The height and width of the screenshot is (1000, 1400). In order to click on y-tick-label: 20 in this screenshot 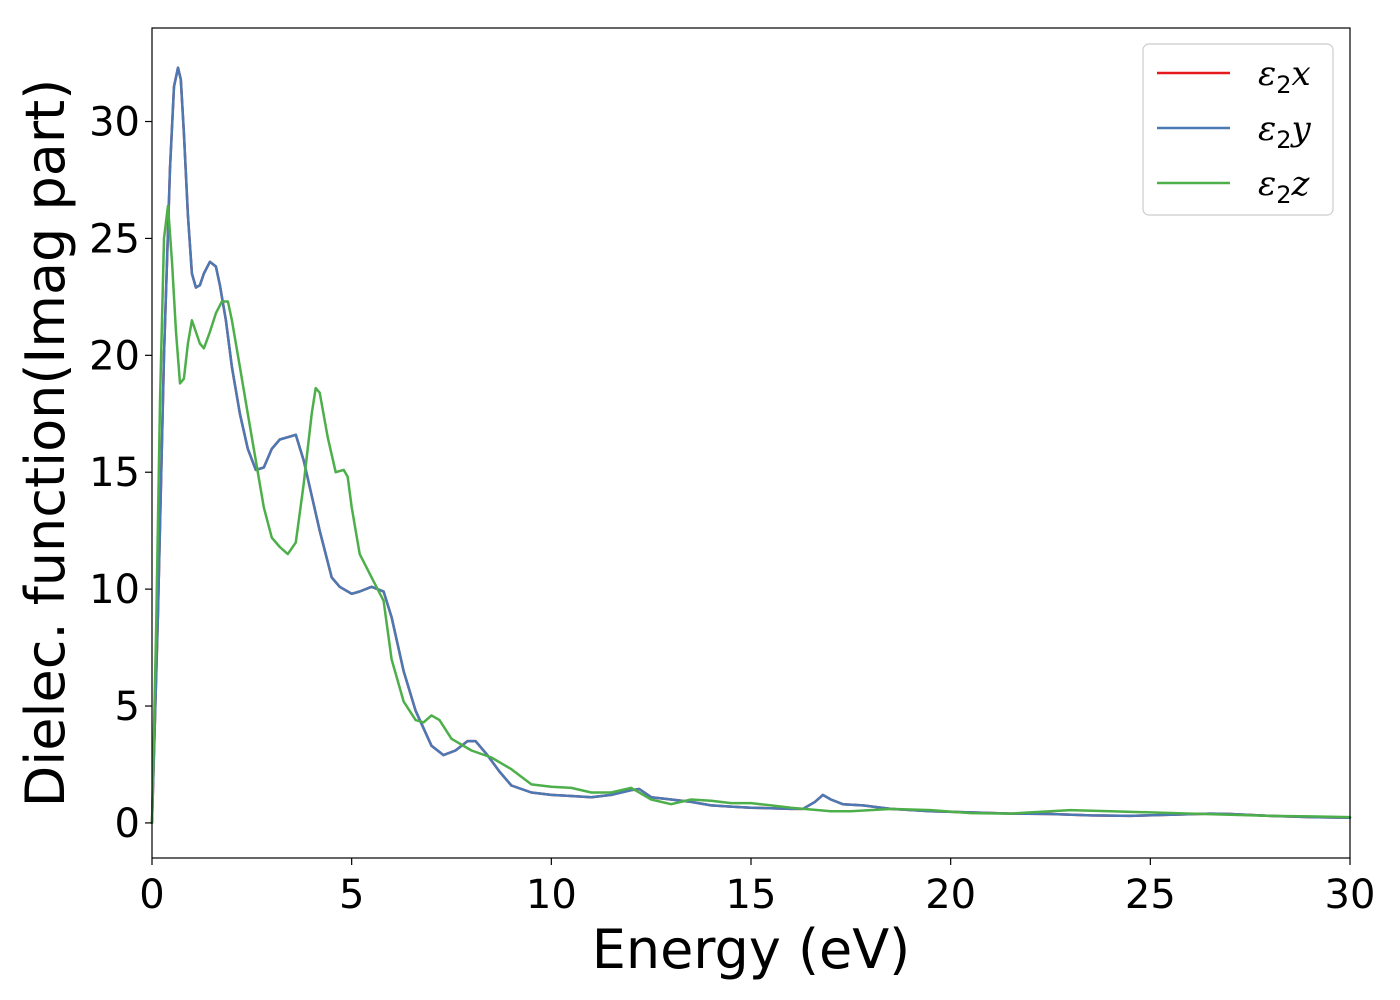, I will do `click(114, 356)`.